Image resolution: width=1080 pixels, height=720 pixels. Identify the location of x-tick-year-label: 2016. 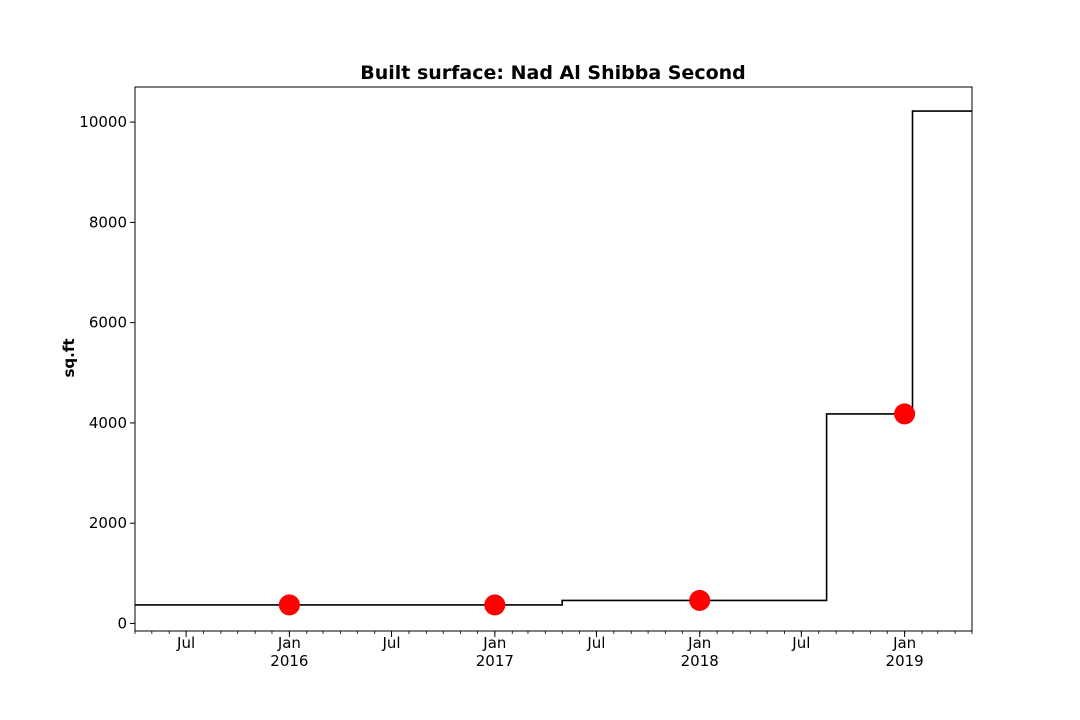
(289, 661).